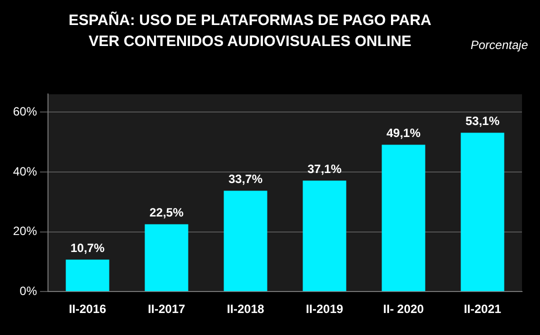 The width and height of the screenshot is (540, 335). What do you see at coordinates (245, 179) in the screenshot?
I see `data-label: 33,7%` at bounding box center [245, 179].